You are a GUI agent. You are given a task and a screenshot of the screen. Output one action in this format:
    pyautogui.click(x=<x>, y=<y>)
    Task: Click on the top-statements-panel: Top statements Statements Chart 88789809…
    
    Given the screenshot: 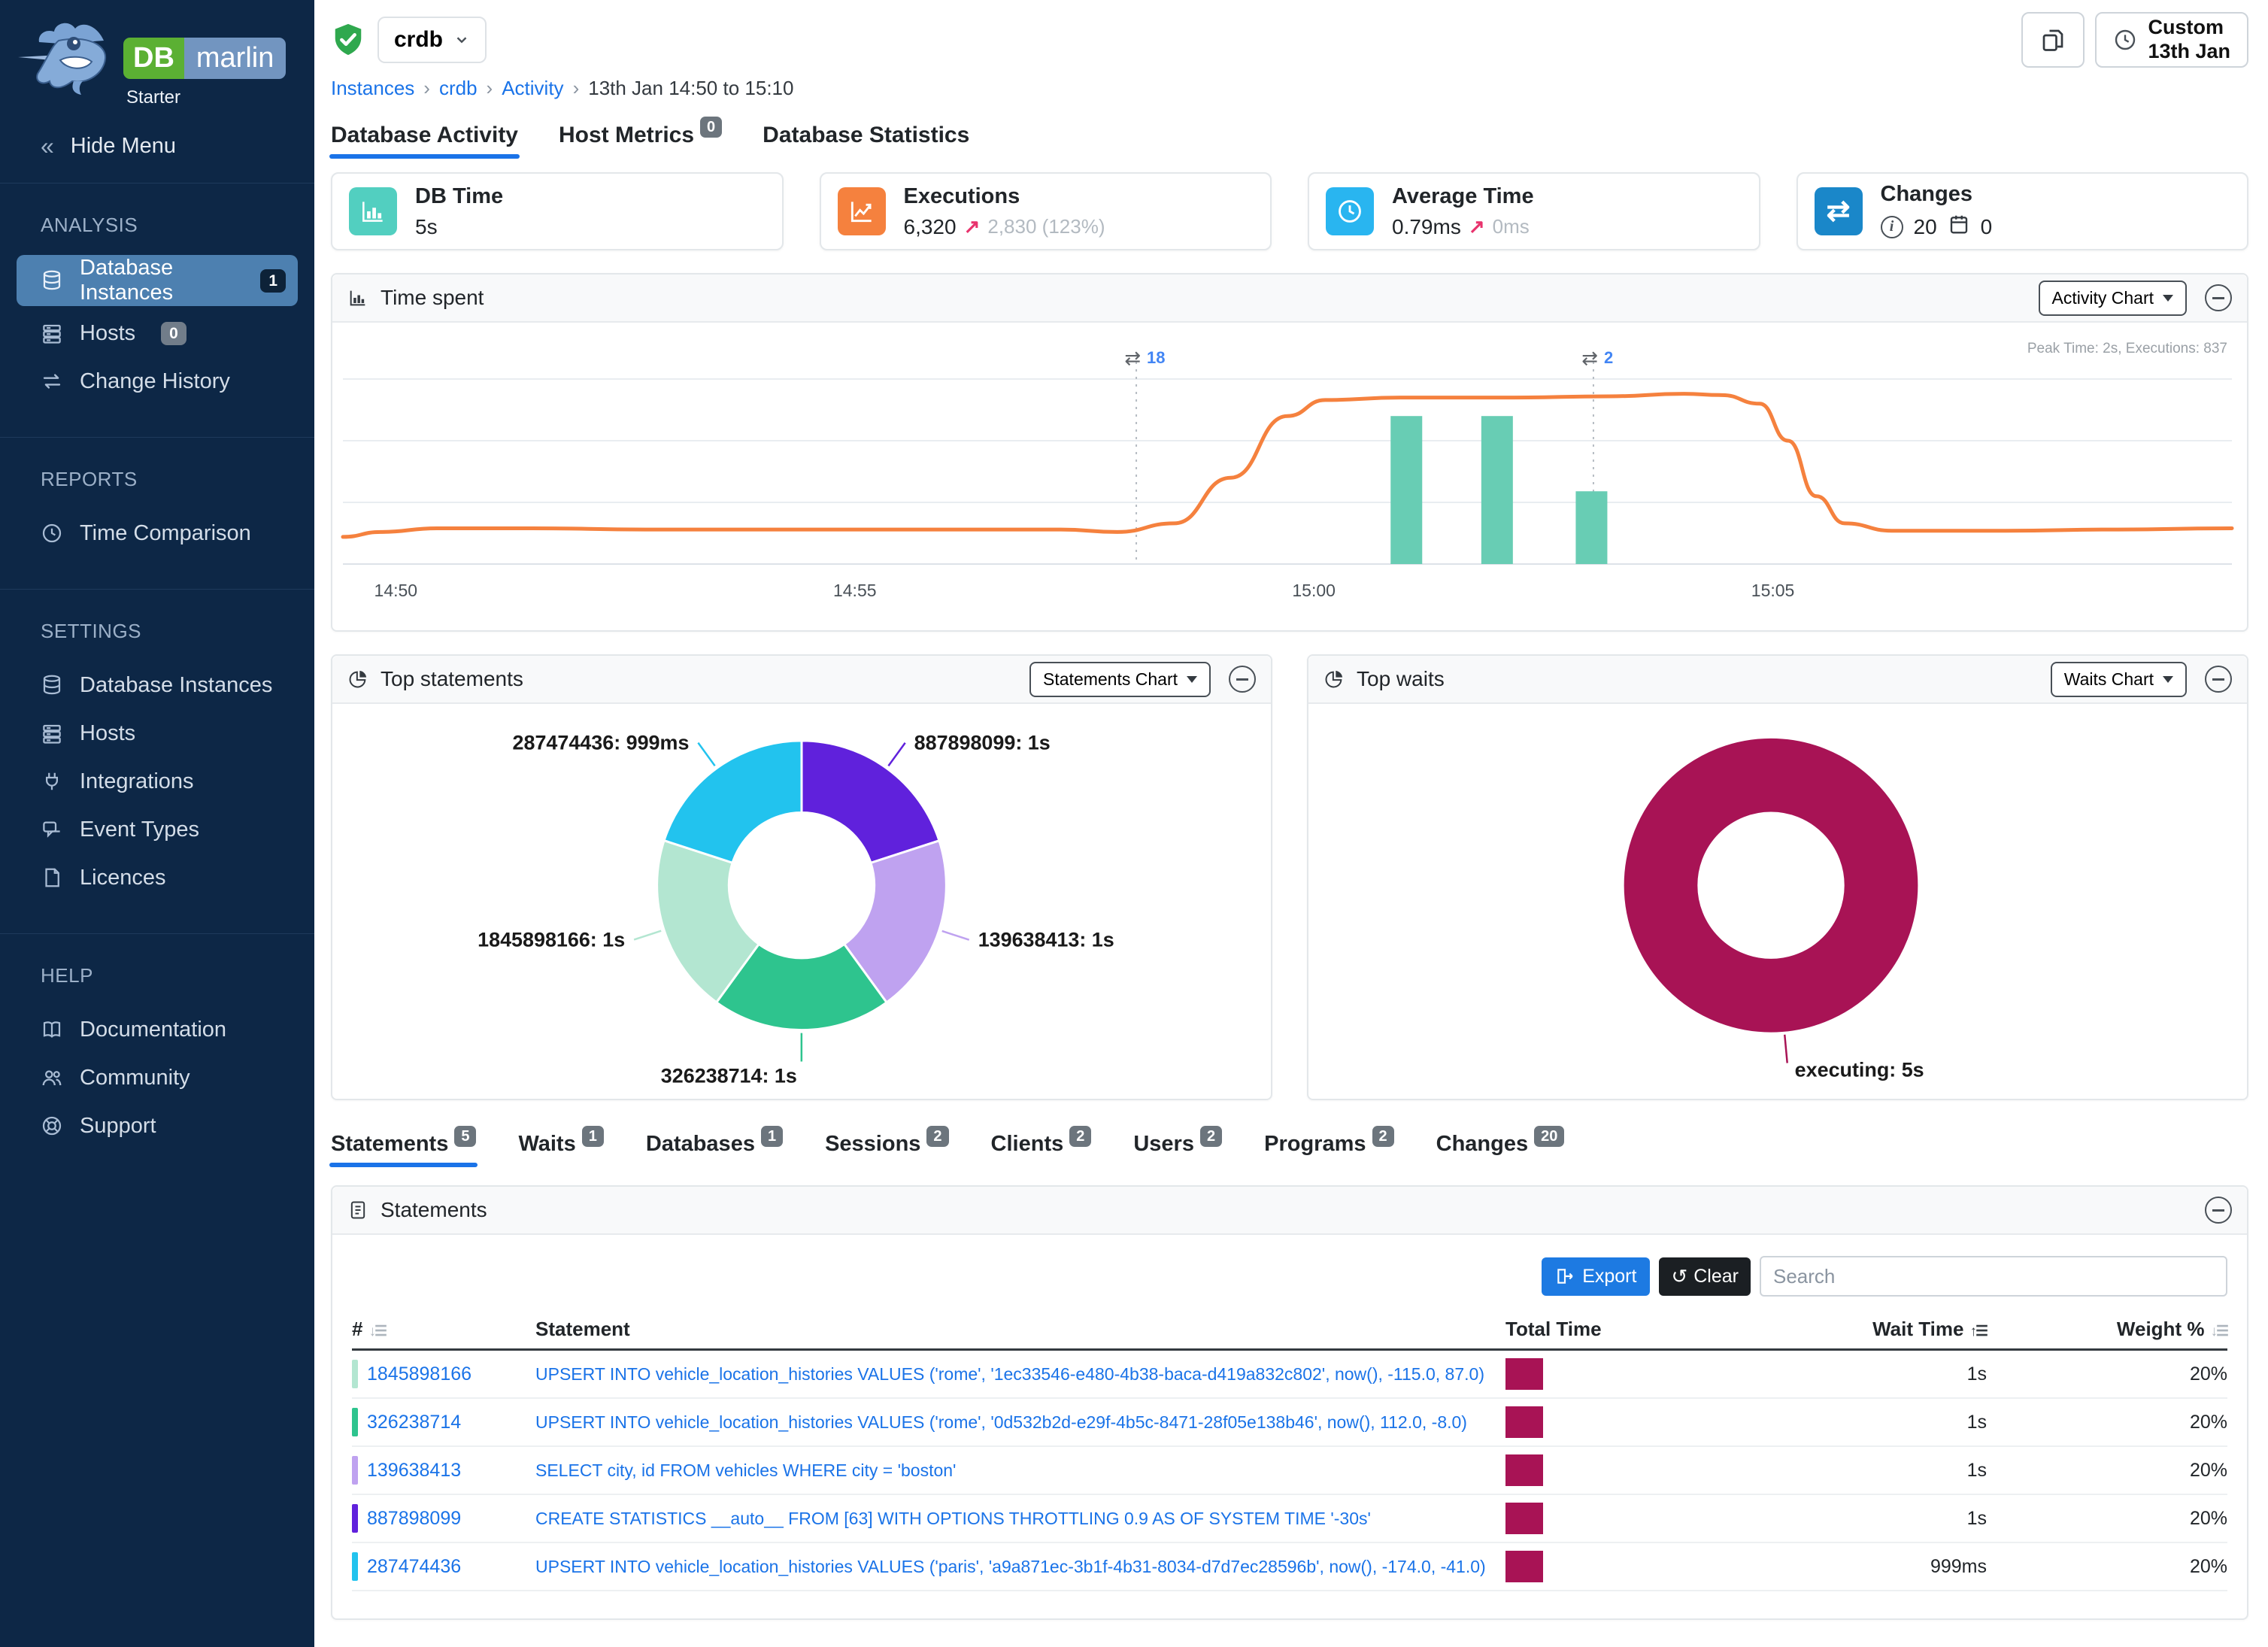 What is the action you would take?
    pyautogui.click(x=801, y=877)
    